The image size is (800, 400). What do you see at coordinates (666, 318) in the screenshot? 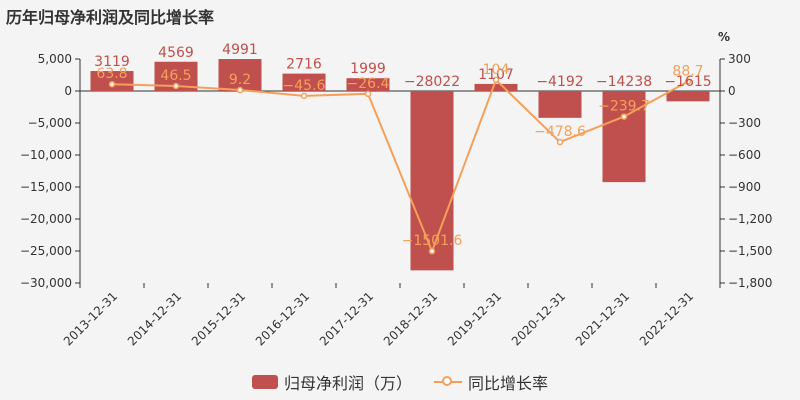
I see `x-tick-label: 2022-12-31` at bounding box center [666, 318].